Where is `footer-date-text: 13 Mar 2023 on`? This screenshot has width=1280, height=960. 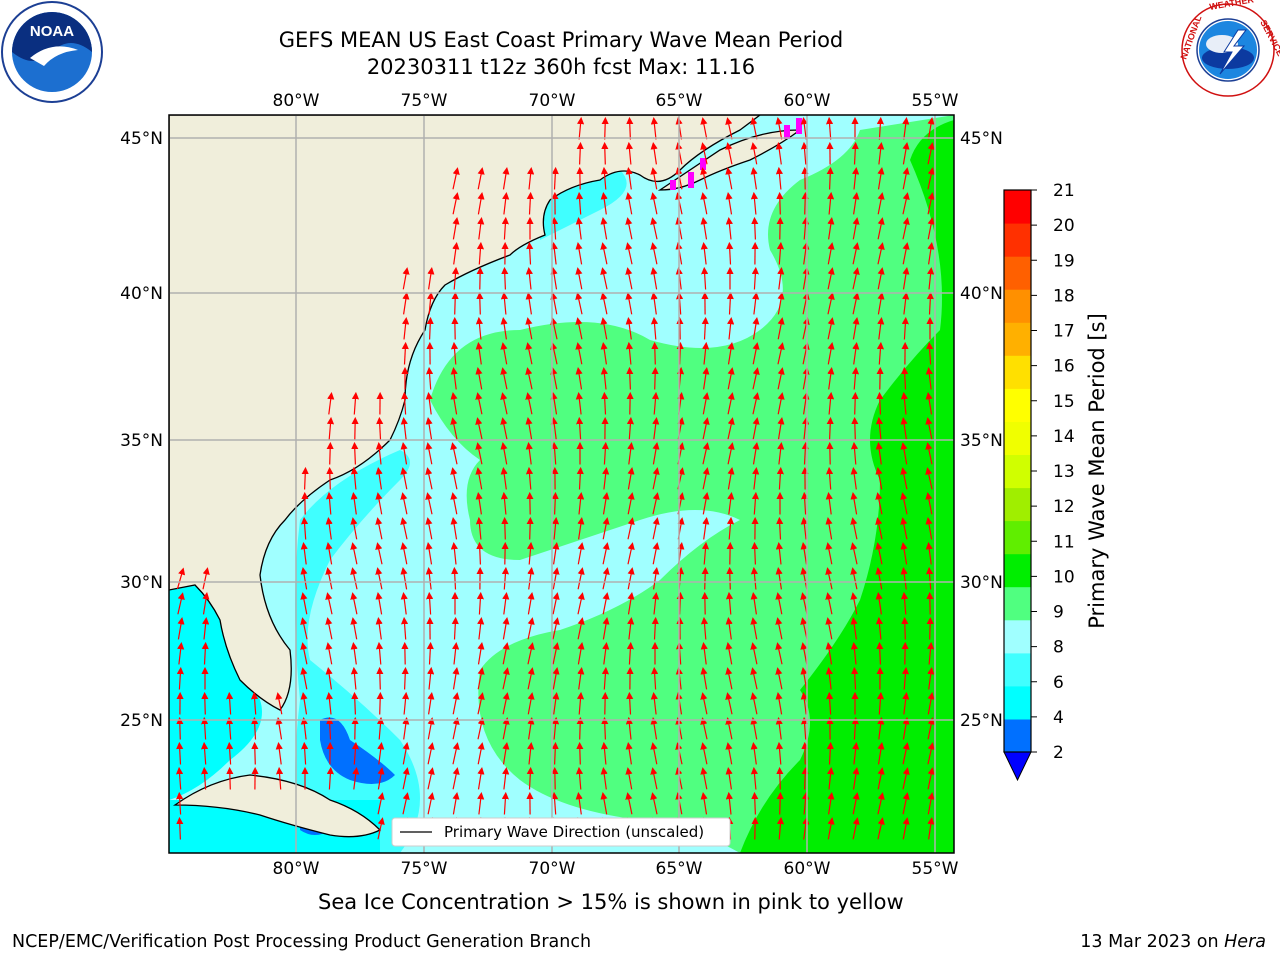 footer-date-text: 13 Mar 2023 on is located at coordinates (1149, 942).